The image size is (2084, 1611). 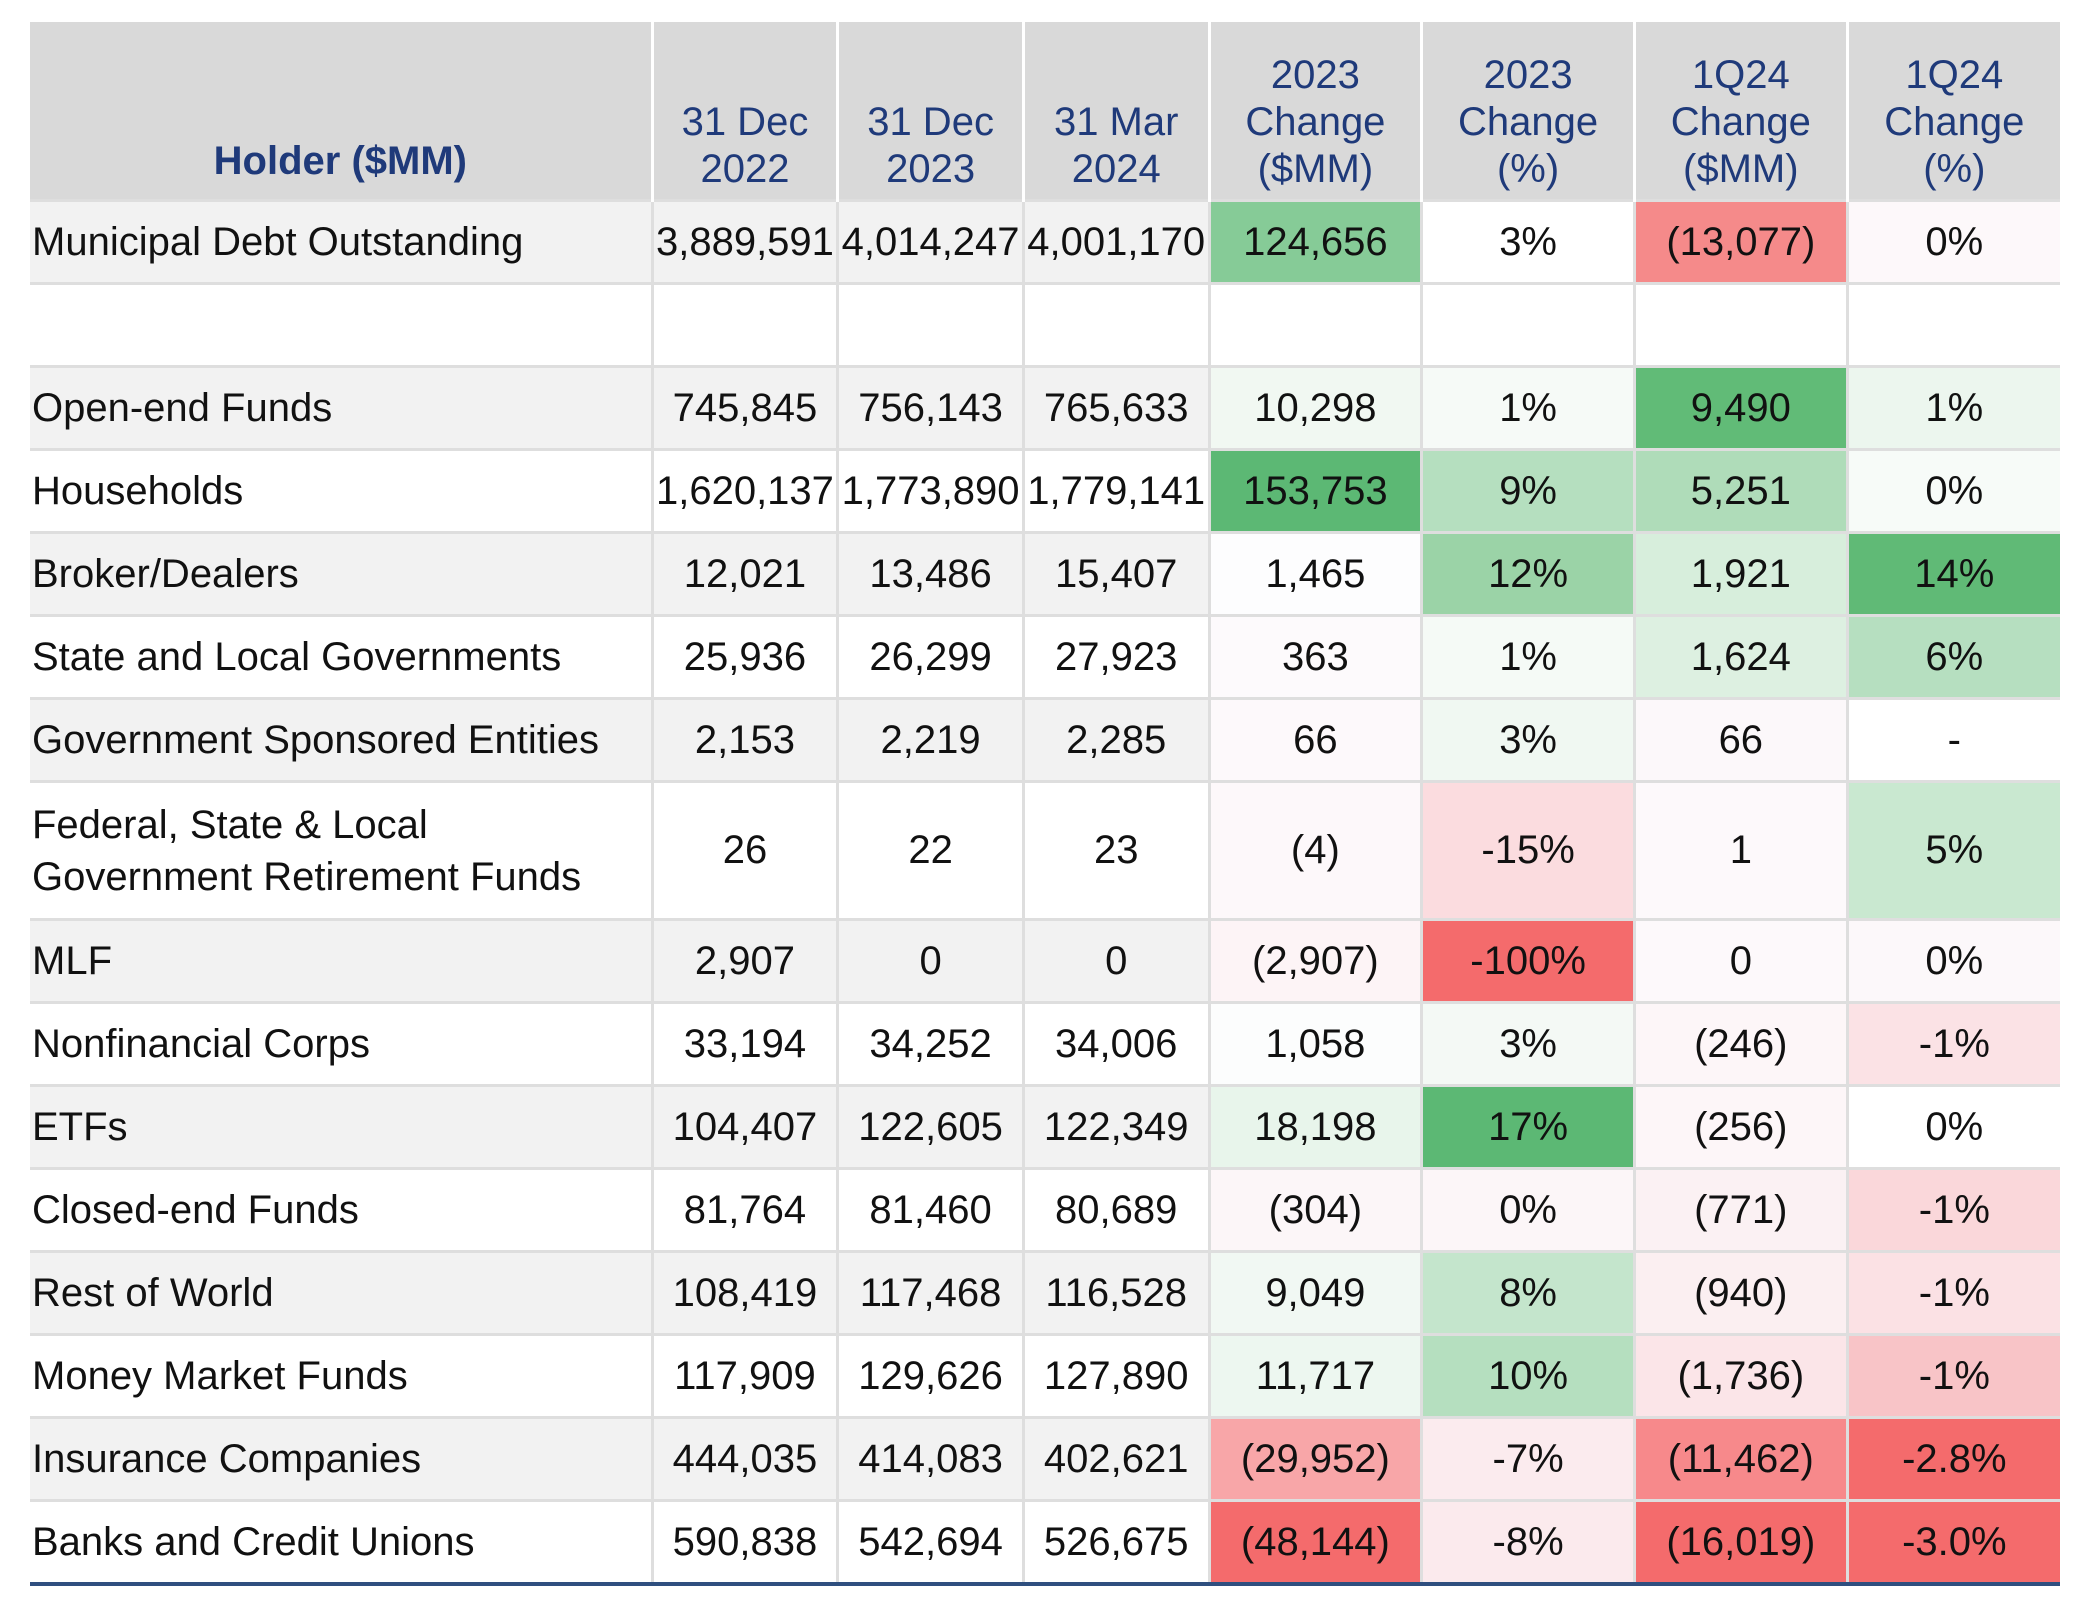 What do you see at coordinates (1740, 1209) in the screenshot?
I see `value-cell: (771)` at bounding box center [1740, 1209].